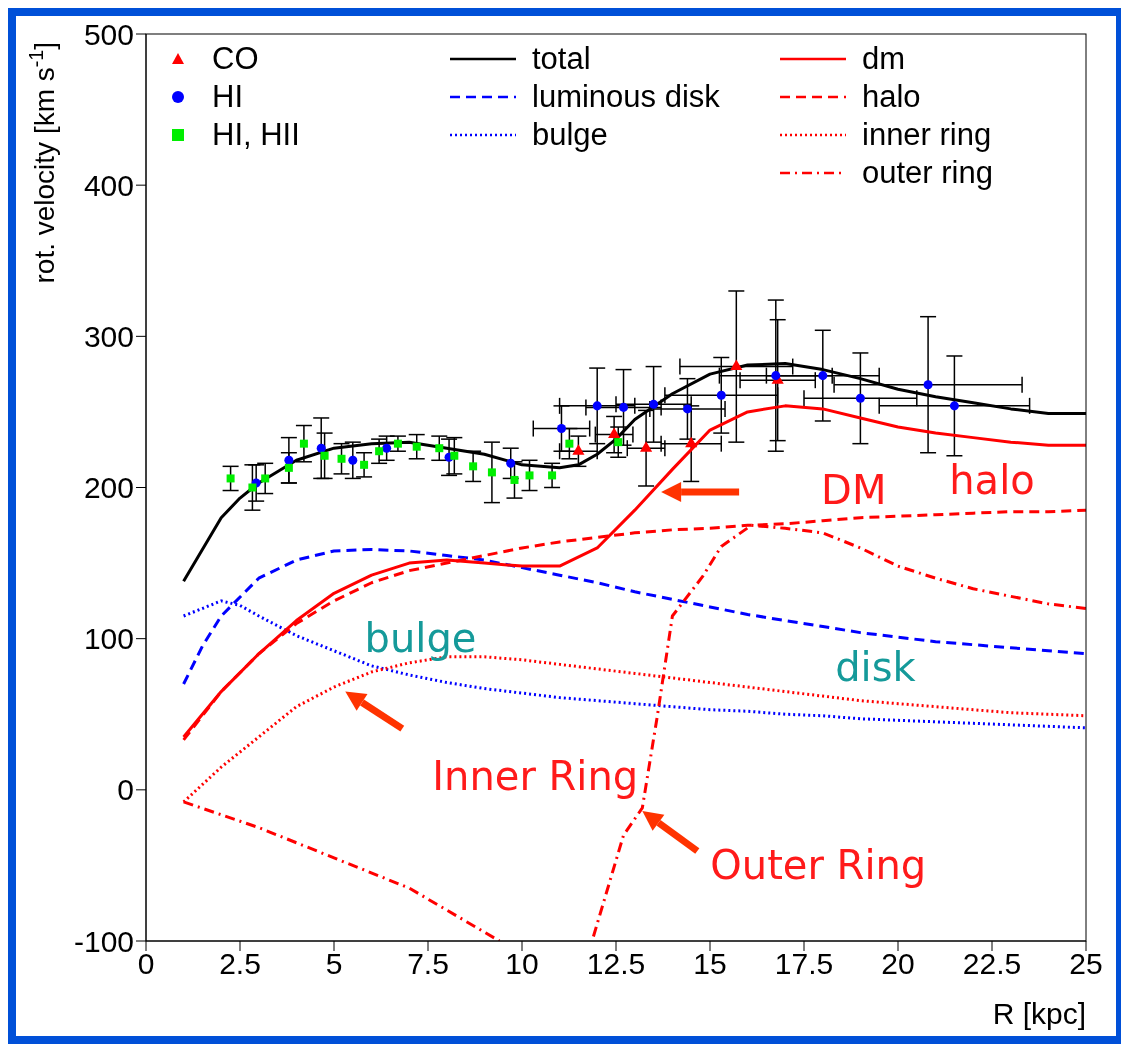 This screenshot has width=1121, height=1046. I want to click on legend-label: bulge, so click(570, 135).